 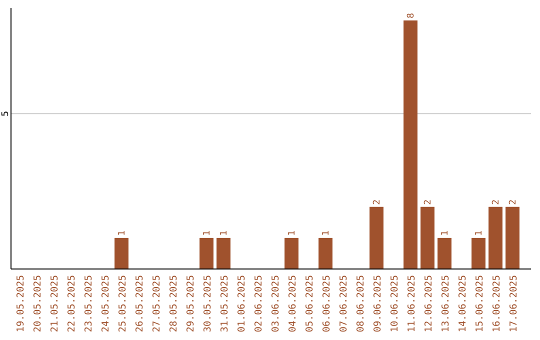 I want to click on data-label: 8, so click(x=411, y=15).